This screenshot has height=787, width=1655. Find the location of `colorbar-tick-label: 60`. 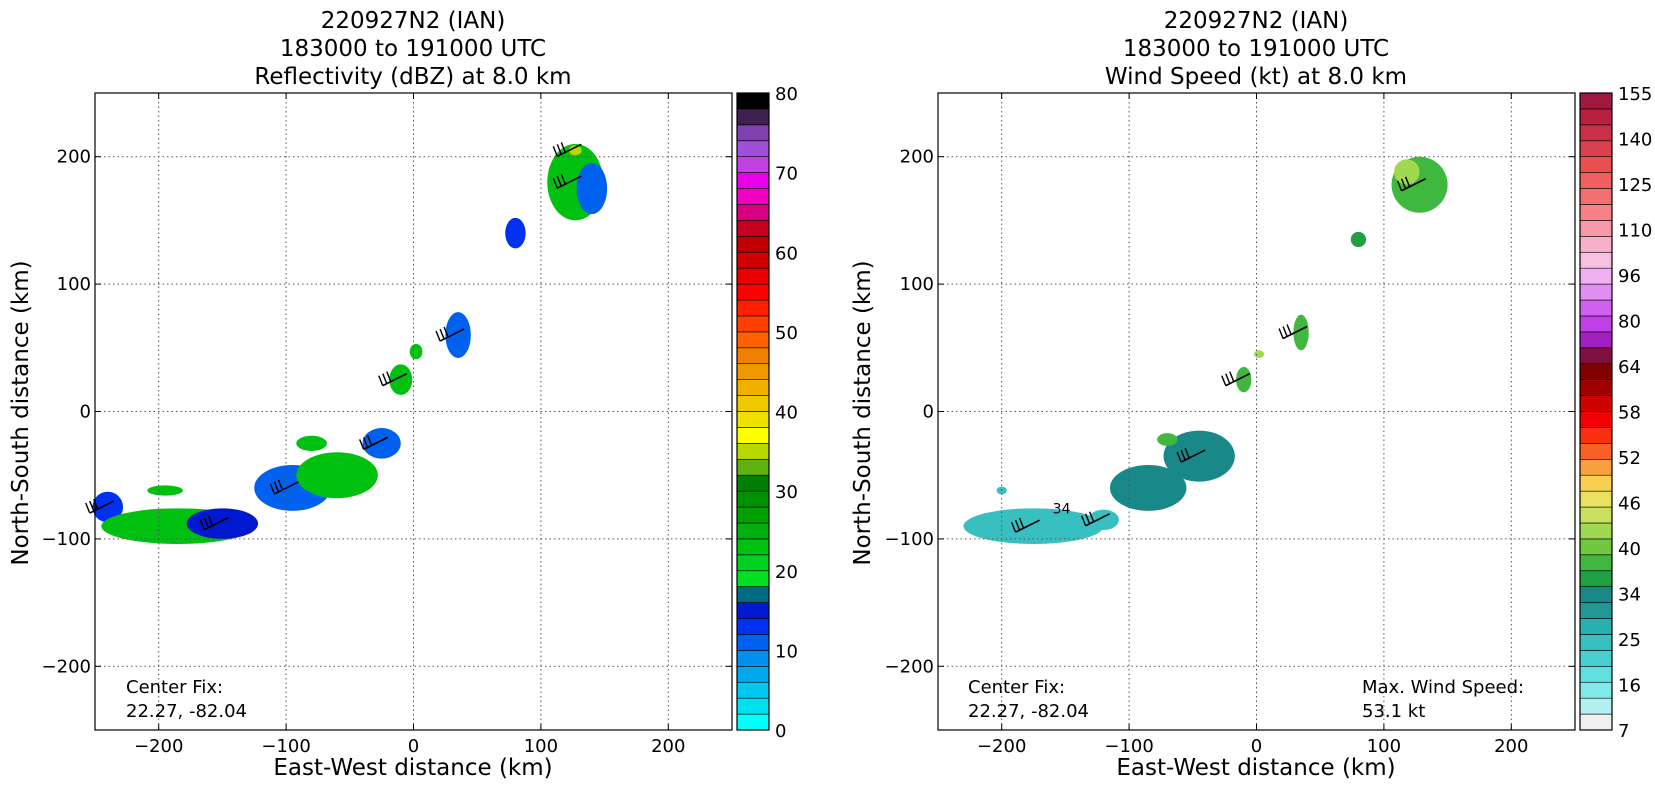

colorbar-tick-label: 60 is located at coordinates (786, 253).